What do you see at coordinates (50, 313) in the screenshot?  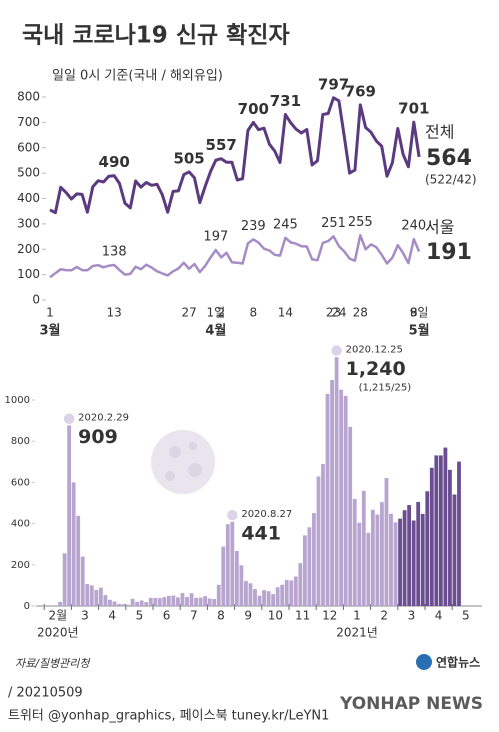 I see `x-tick-label: 1` at bounding box center [50, 313].